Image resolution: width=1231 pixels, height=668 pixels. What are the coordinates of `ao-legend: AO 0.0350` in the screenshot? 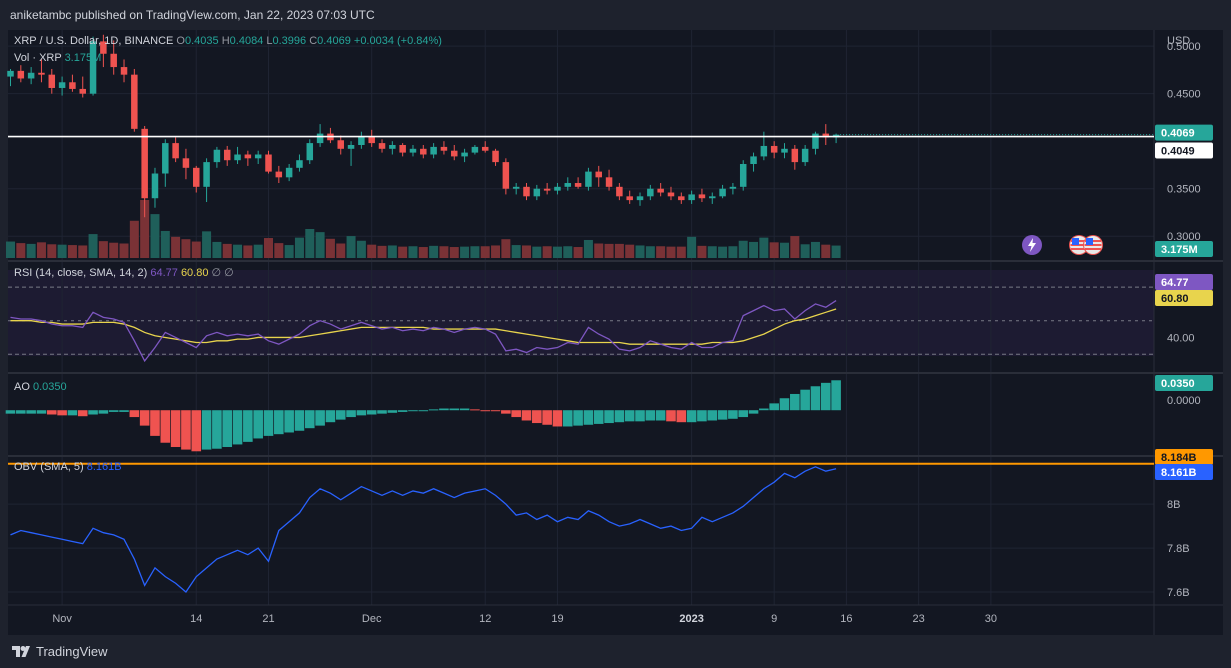 It's located at (40, 387).